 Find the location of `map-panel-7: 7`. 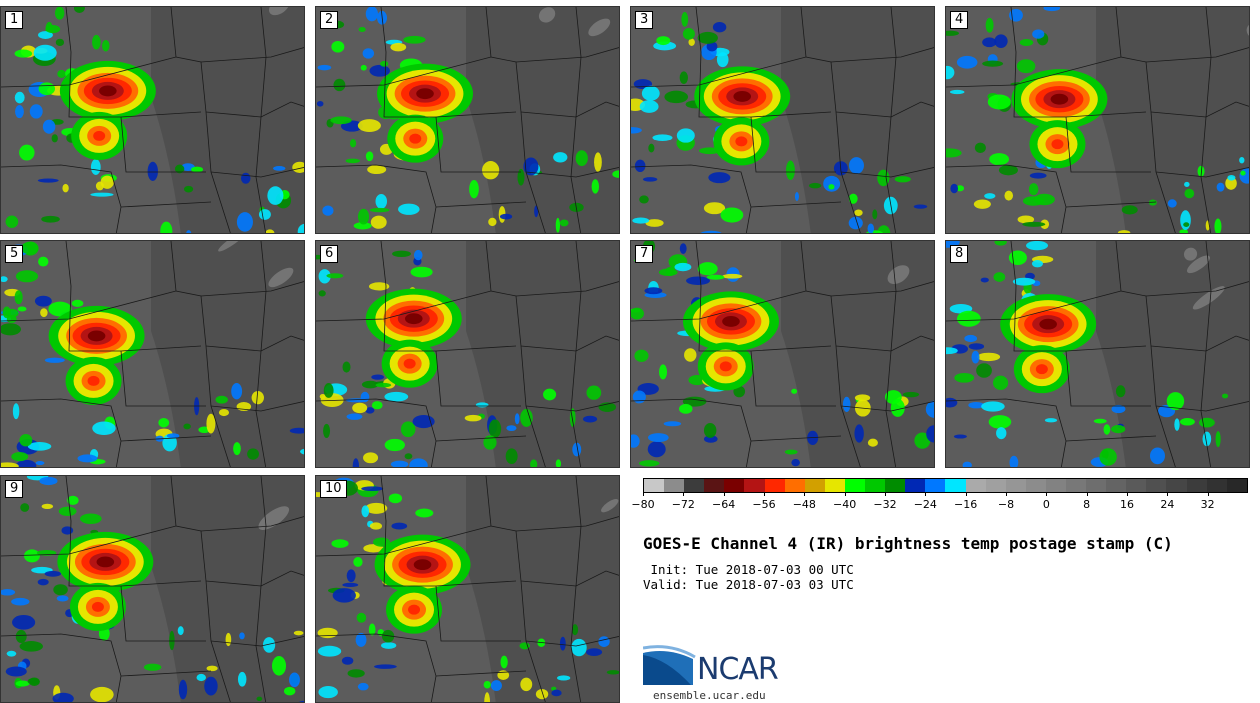

map-panel-7: 7 is located at coordinates (782, 354).